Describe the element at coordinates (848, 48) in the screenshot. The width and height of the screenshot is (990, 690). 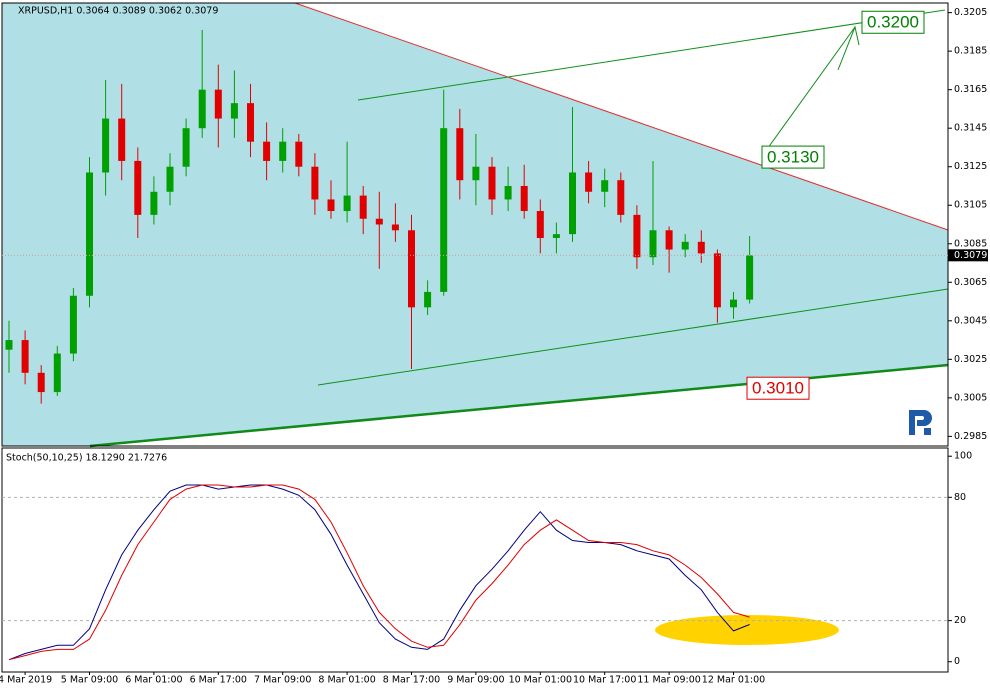
I see `arrow-head` at that location.